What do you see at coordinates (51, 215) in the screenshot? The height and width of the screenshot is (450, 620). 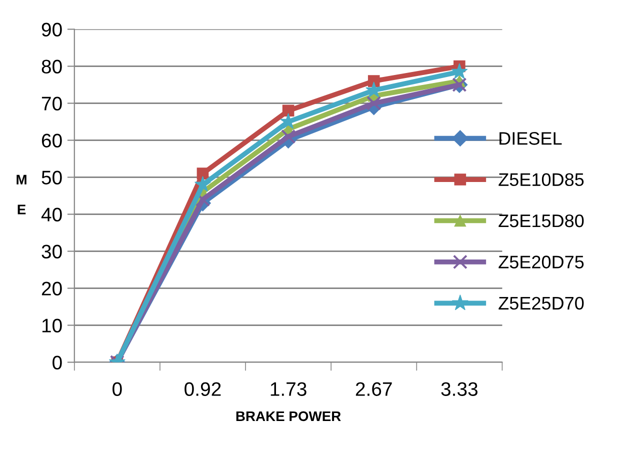 I see `y-tick-label: 40` at bounding box center [51, 215].